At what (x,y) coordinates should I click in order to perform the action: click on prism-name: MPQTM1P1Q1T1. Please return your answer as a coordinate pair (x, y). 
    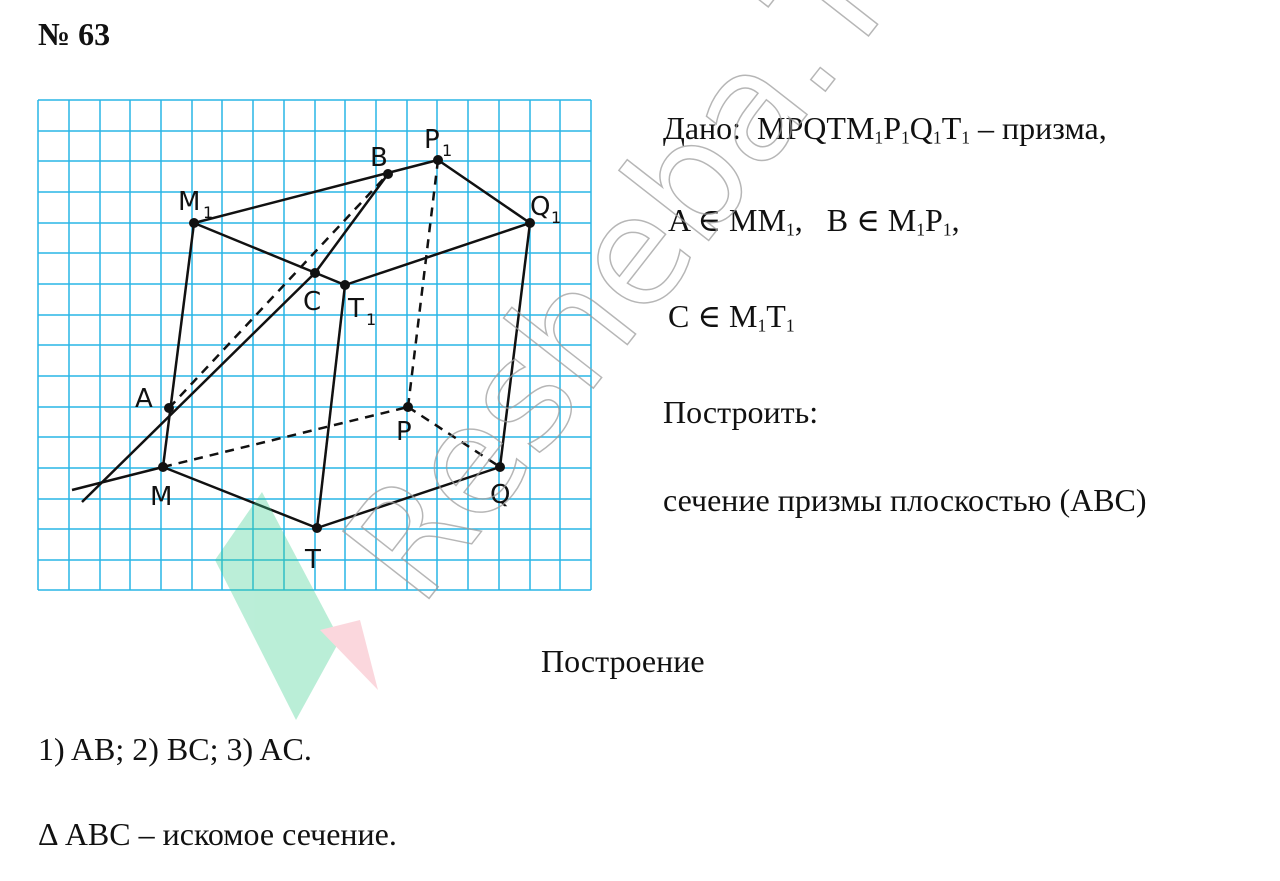
    Looking at the image, I should click on (864, 129).